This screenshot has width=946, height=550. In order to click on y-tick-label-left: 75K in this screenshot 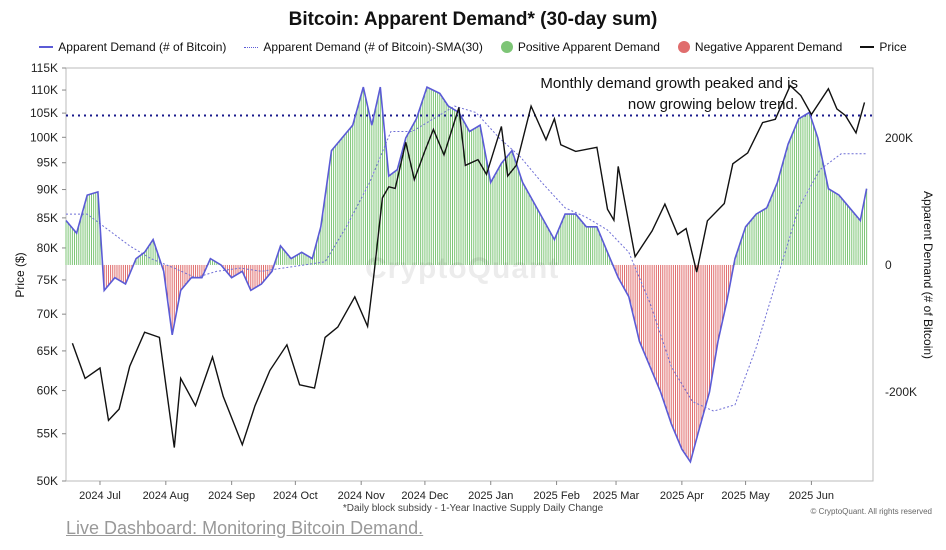, I will do `click(47, 280)`.